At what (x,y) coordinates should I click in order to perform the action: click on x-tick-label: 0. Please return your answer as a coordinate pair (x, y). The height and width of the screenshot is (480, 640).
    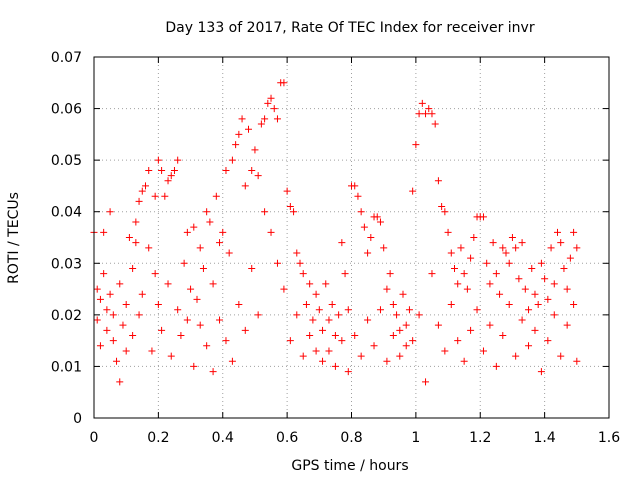
    Looking at the image, I should click on (94, 438).